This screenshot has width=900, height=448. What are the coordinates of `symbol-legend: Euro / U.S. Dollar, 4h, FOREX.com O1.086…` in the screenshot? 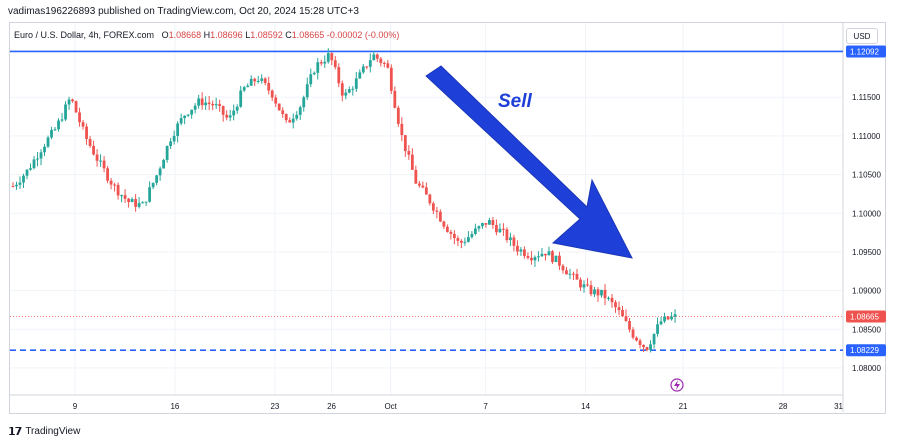 It's located at (206, 35).